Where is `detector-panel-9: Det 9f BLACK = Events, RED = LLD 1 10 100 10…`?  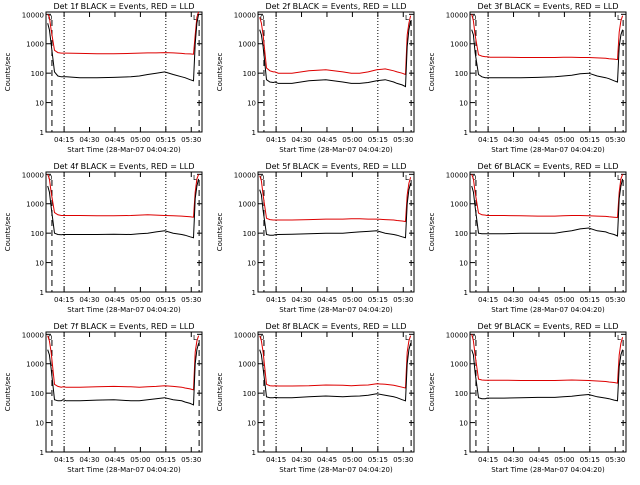
detector-panel-9: Det 9f BLACK = Events, RED = LLD 1 10 100 10… is located at coordinates (527, 398).